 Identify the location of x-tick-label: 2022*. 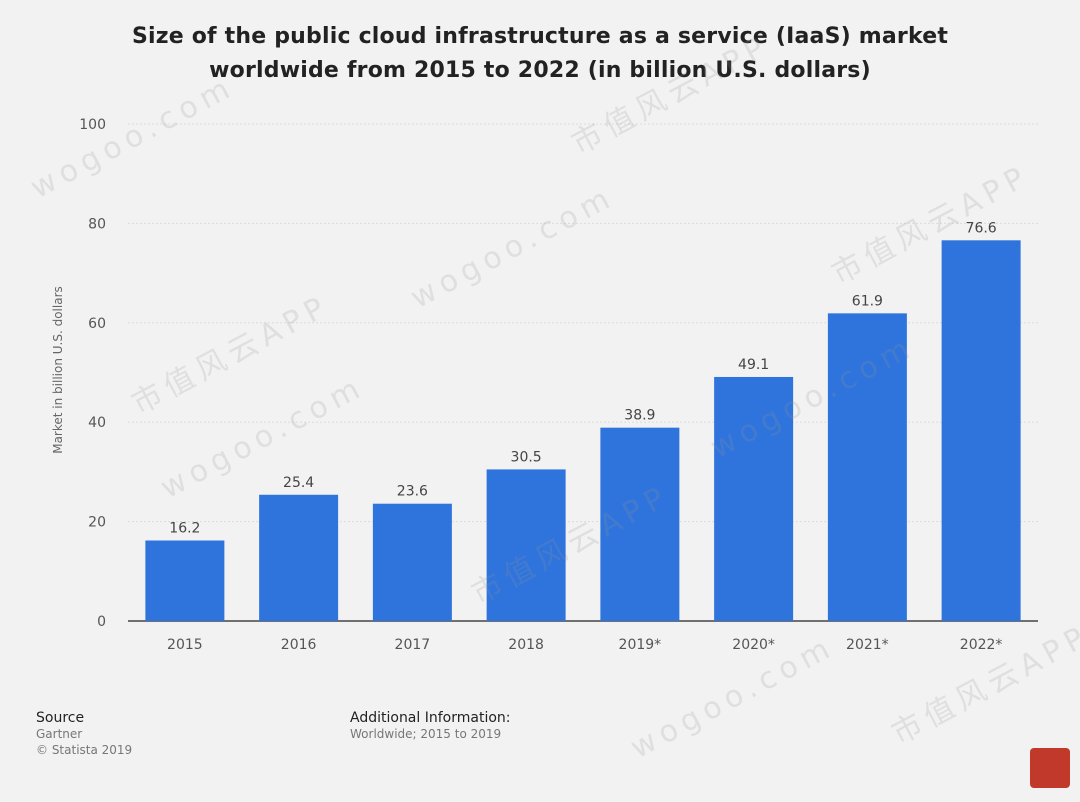
(981, 645).